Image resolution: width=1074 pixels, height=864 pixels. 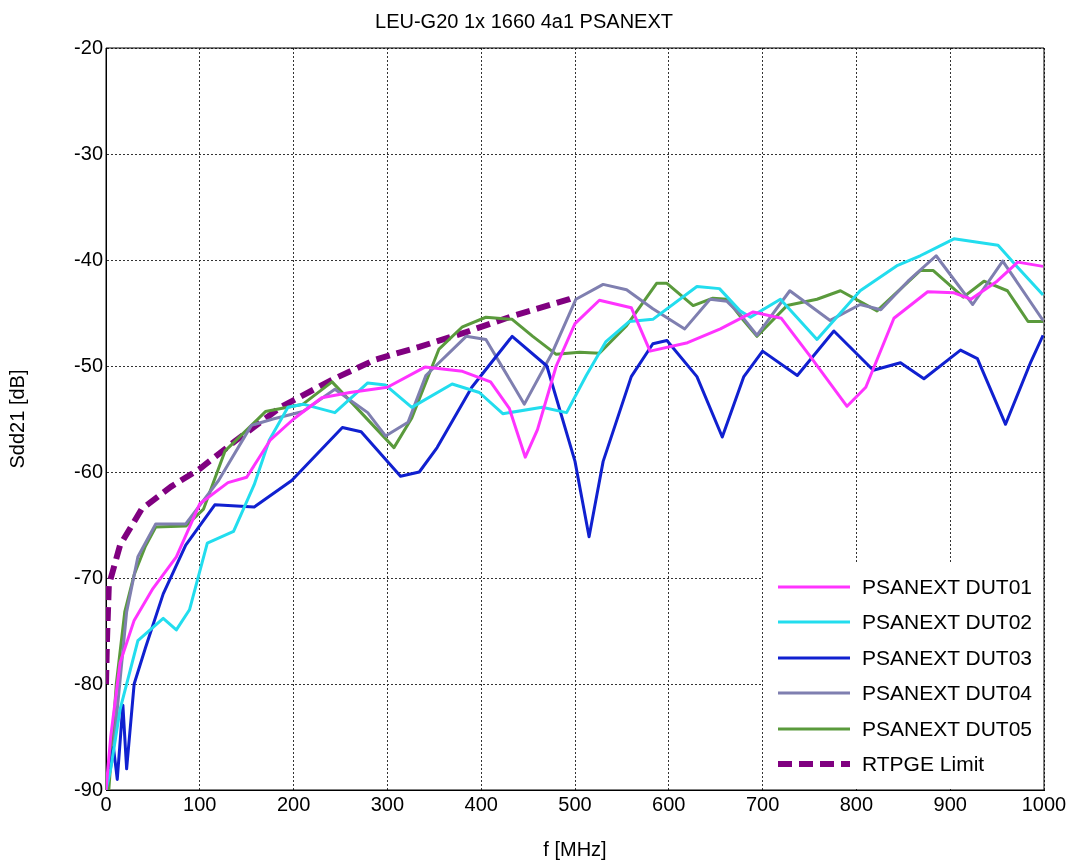 I want to click on x-tick-label: 700, so click(x=762, y=803).